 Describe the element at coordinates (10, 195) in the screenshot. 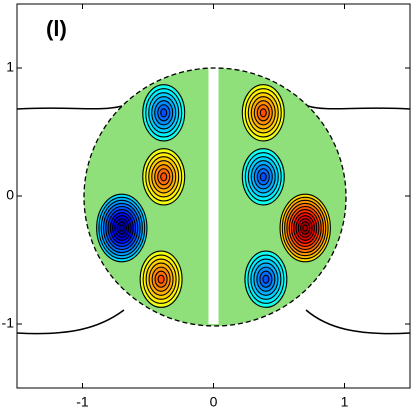

I see `y-tick-label: 0` at that location.